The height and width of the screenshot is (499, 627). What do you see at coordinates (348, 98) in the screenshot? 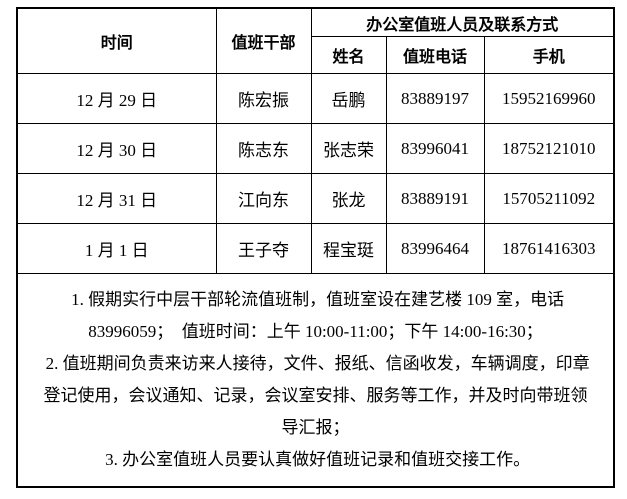
I see `name-cell: 岳鹏` at bounding box center [348, 98].